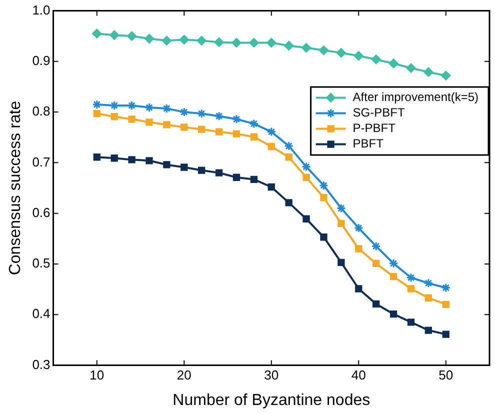 Image resolution: width=495 pixels, height=414 pixels. I want to click on y-tick-label: 0.7, so click(41, 162).